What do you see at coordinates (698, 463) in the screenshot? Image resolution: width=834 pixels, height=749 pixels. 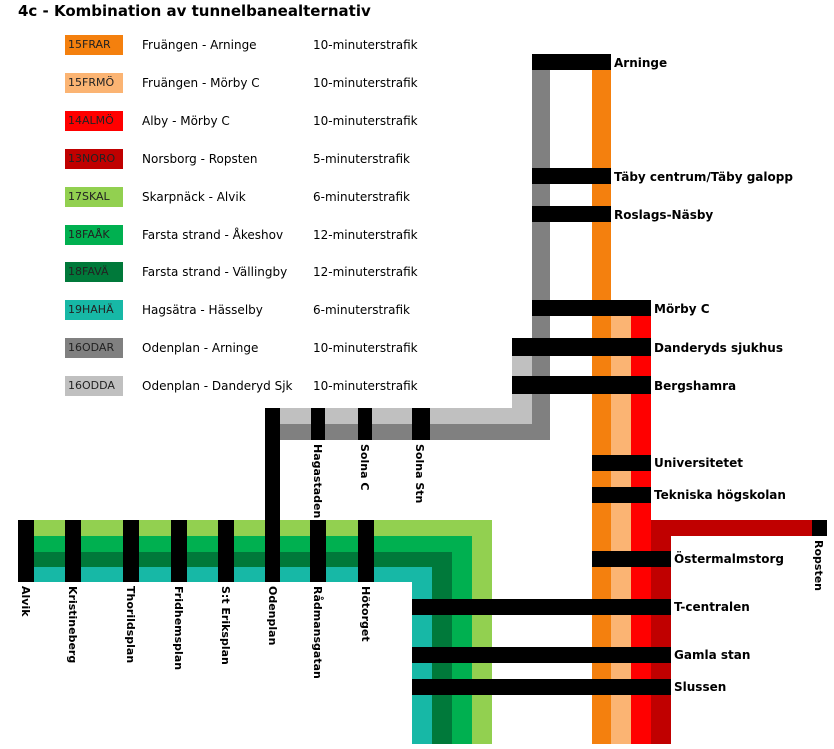 I see `label-universitetet: Universitetet` at bounding box center [698, 463].